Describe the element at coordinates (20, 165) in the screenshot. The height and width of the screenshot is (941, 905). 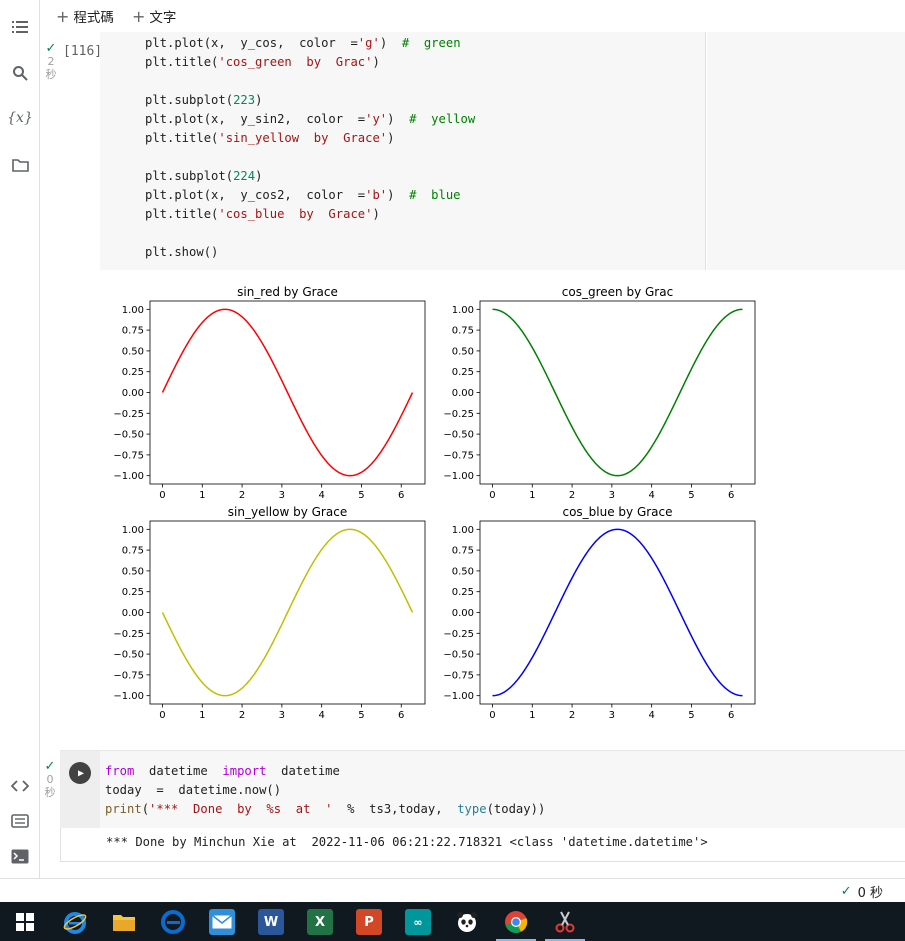
I see `folder-icon` at that location.